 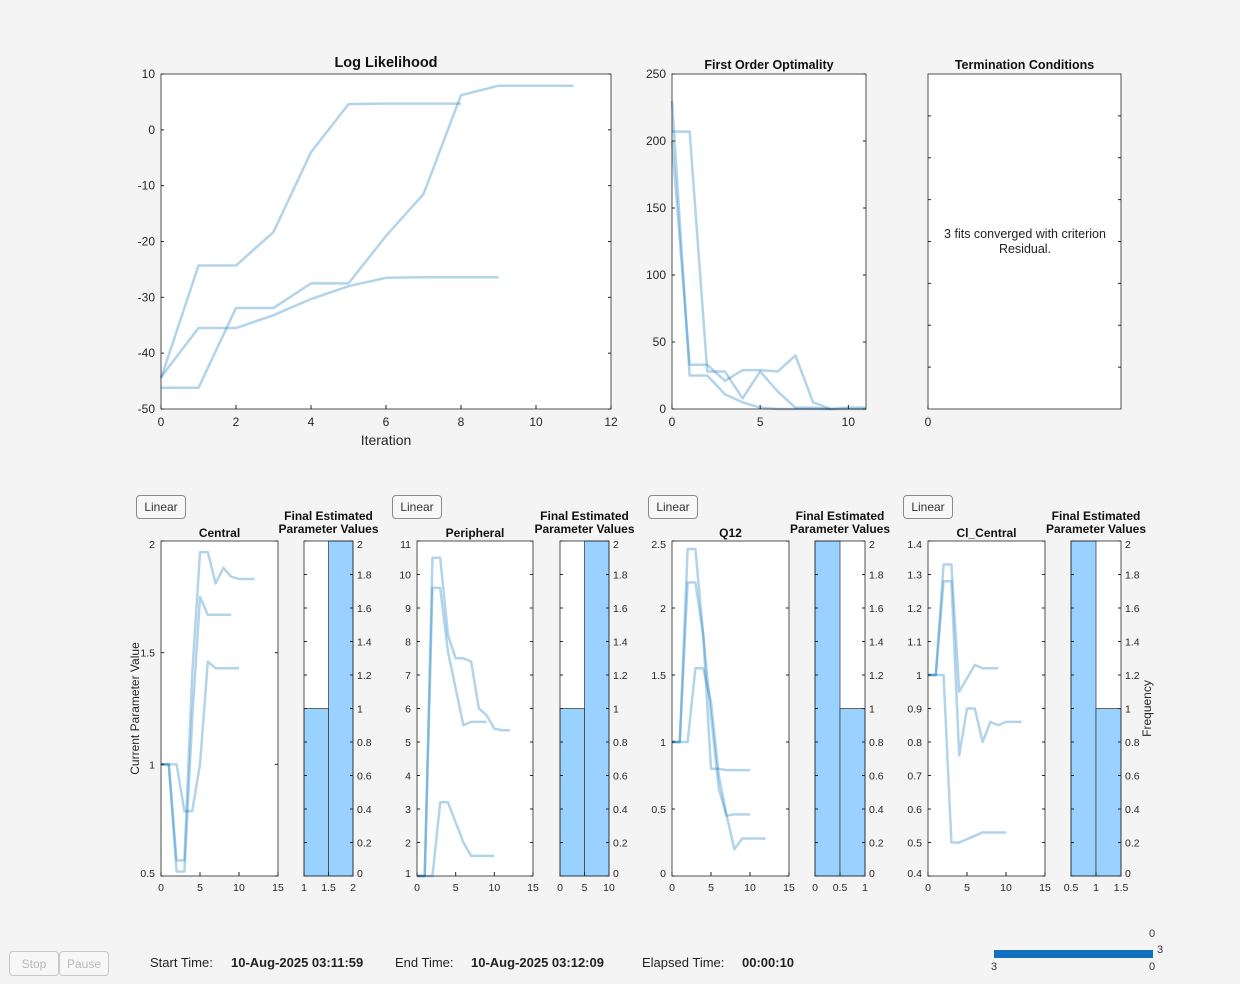 I want to click on first-order-optimality-ytick-label: 50, so click(x=660, y=342).